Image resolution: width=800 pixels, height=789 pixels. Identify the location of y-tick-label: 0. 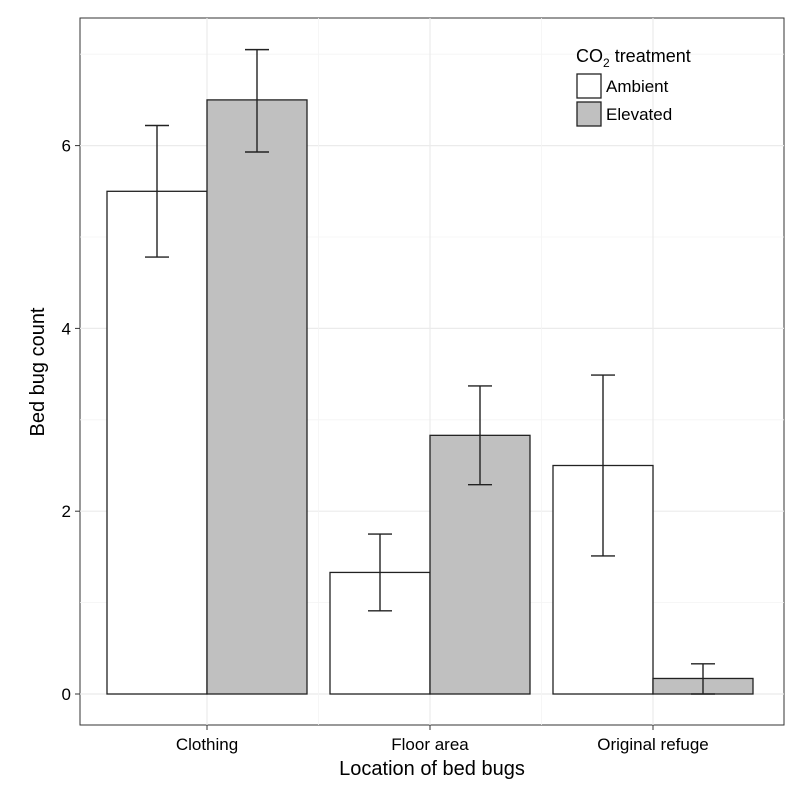
(66, 694).